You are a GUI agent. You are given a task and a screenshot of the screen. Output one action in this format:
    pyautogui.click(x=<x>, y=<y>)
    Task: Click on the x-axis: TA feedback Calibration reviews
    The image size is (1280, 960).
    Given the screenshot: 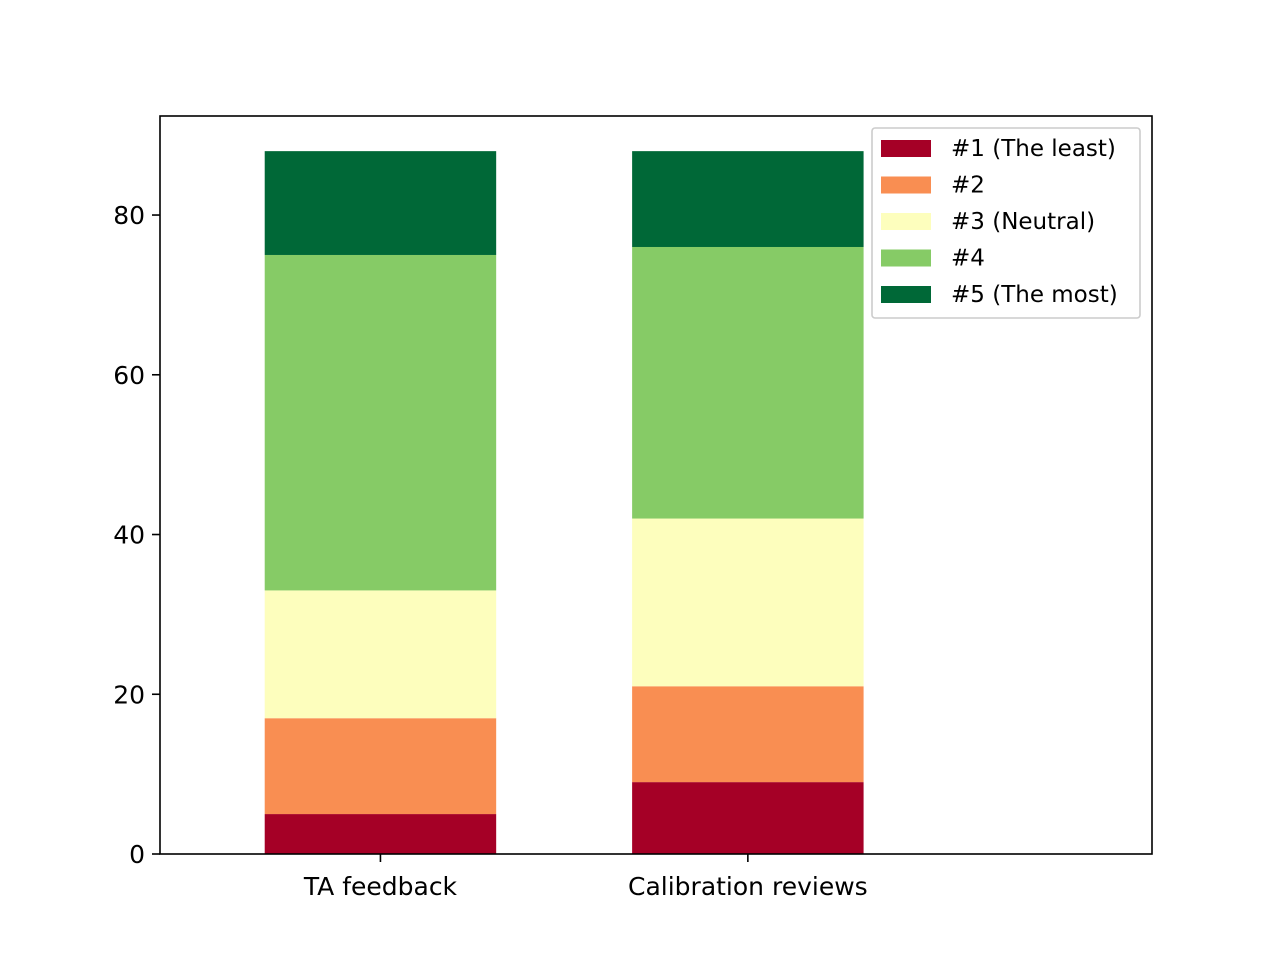 What is the action you would take?
    pyautogui.click(x=585, y=877)
    